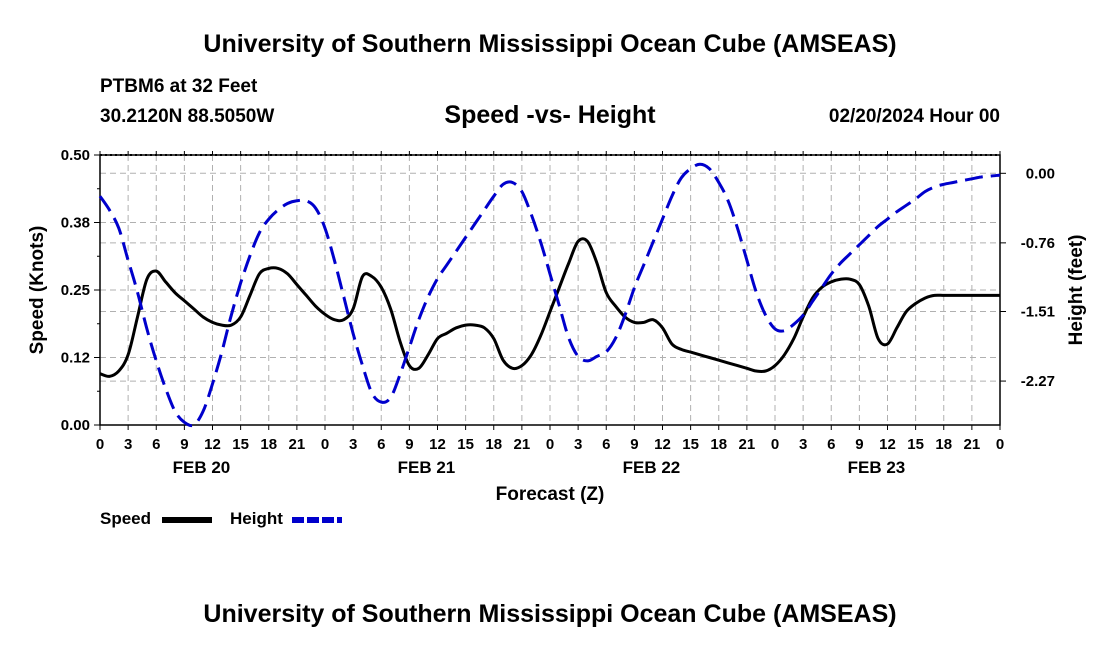  I want to click on chart-title: Speed -vs- Height, so click(550, 115).